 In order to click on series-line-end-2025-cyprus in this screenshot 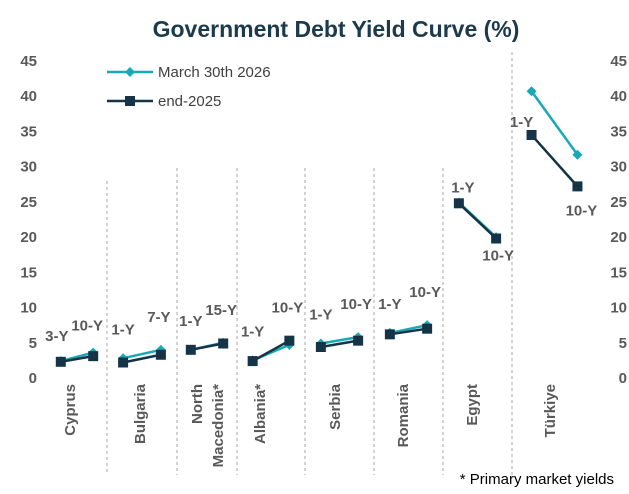, I will do `click(77, 359)`.